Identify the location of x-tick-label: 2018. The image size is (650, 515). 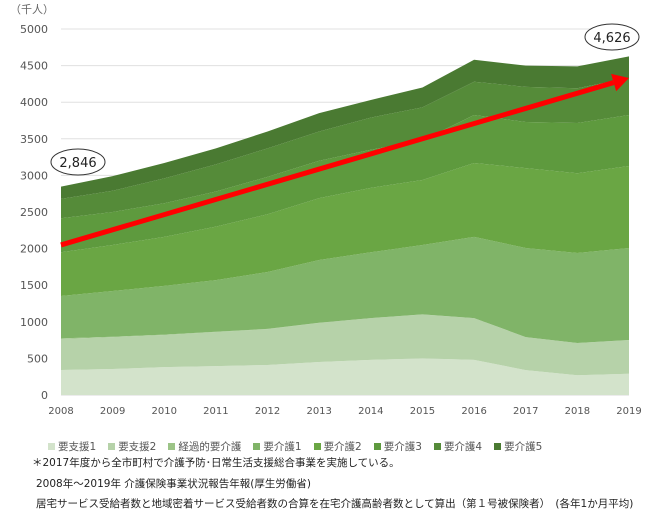
(577, 411).